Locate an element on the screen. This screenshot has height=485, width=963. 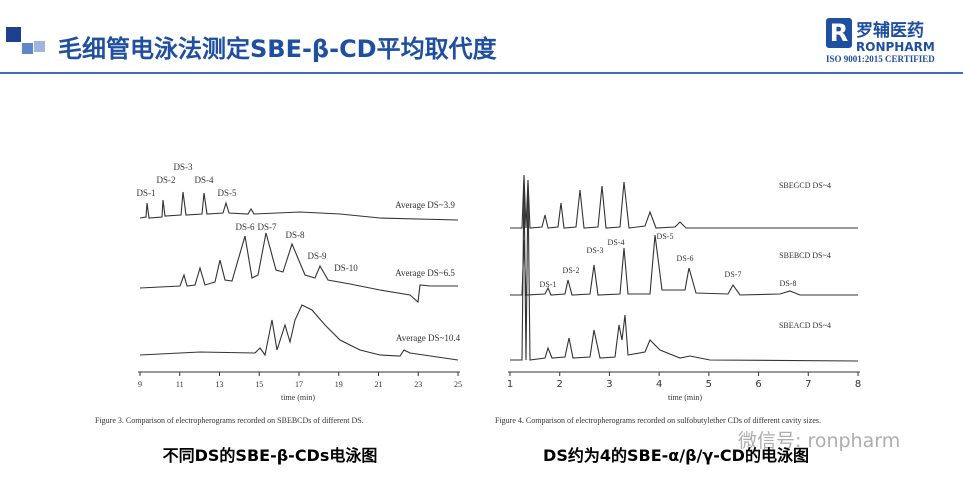
x-tick-label: 15 is located at coordinates (259, 384).